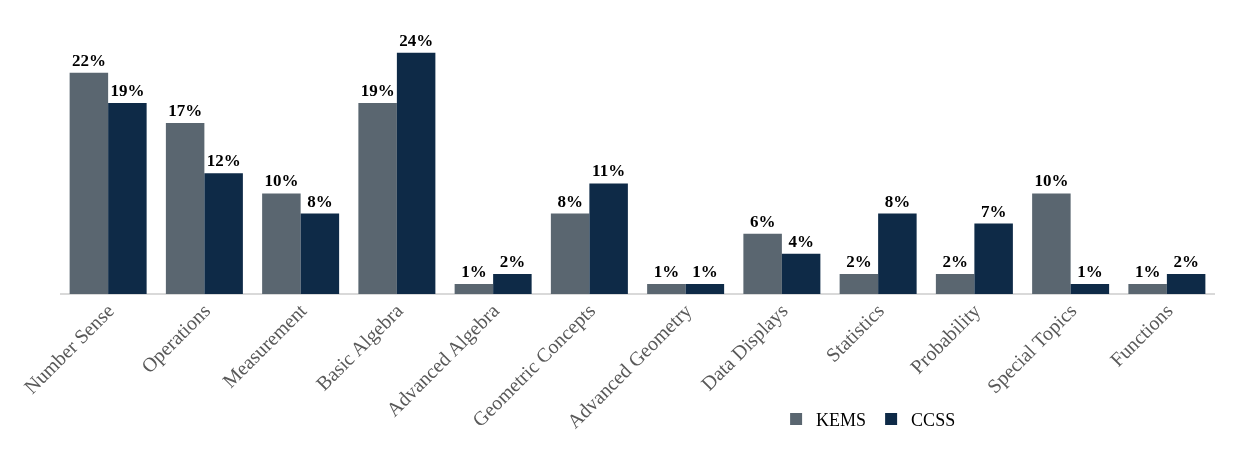 The height and width of the screenshot is (449, 1235). What do you see at coordinates (88, 60) in the screenshot?
I see `data-label: 22%` at bounding box center [88, 60].